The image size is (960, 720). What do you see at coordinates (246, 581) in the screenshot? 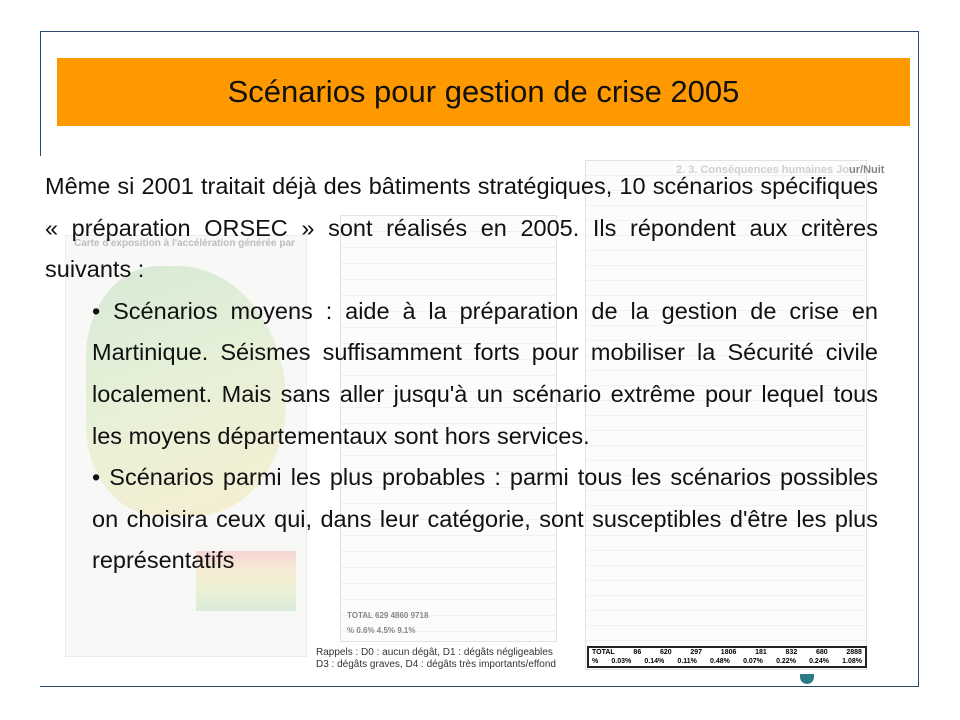
I see `map-legend` at bounding box center [246, 581].